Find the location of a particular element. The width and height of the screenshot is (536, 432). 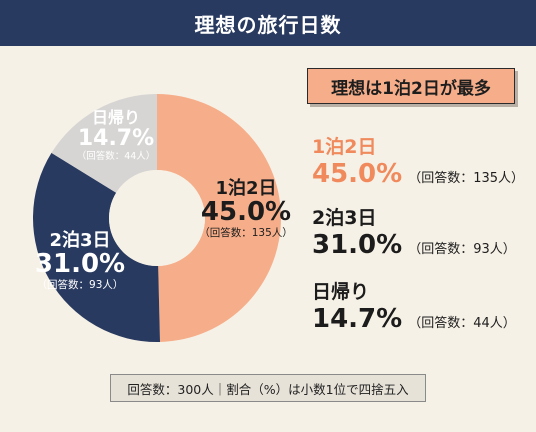

slice-label-higaeri: 日帰り 14.7% （回答数：44人） is located at coordinates (116, 135).